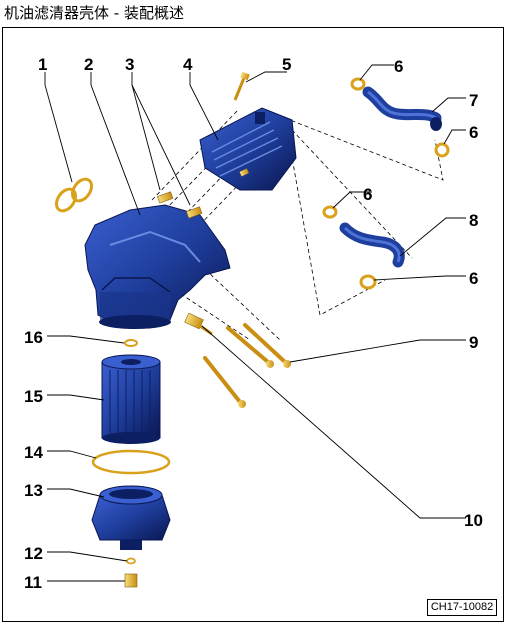 The image size is (508, 626). What do you see at coordinates (473, 278) in the screenshot?
I see `callout-6d: 6` at bounding box center [473, 278].